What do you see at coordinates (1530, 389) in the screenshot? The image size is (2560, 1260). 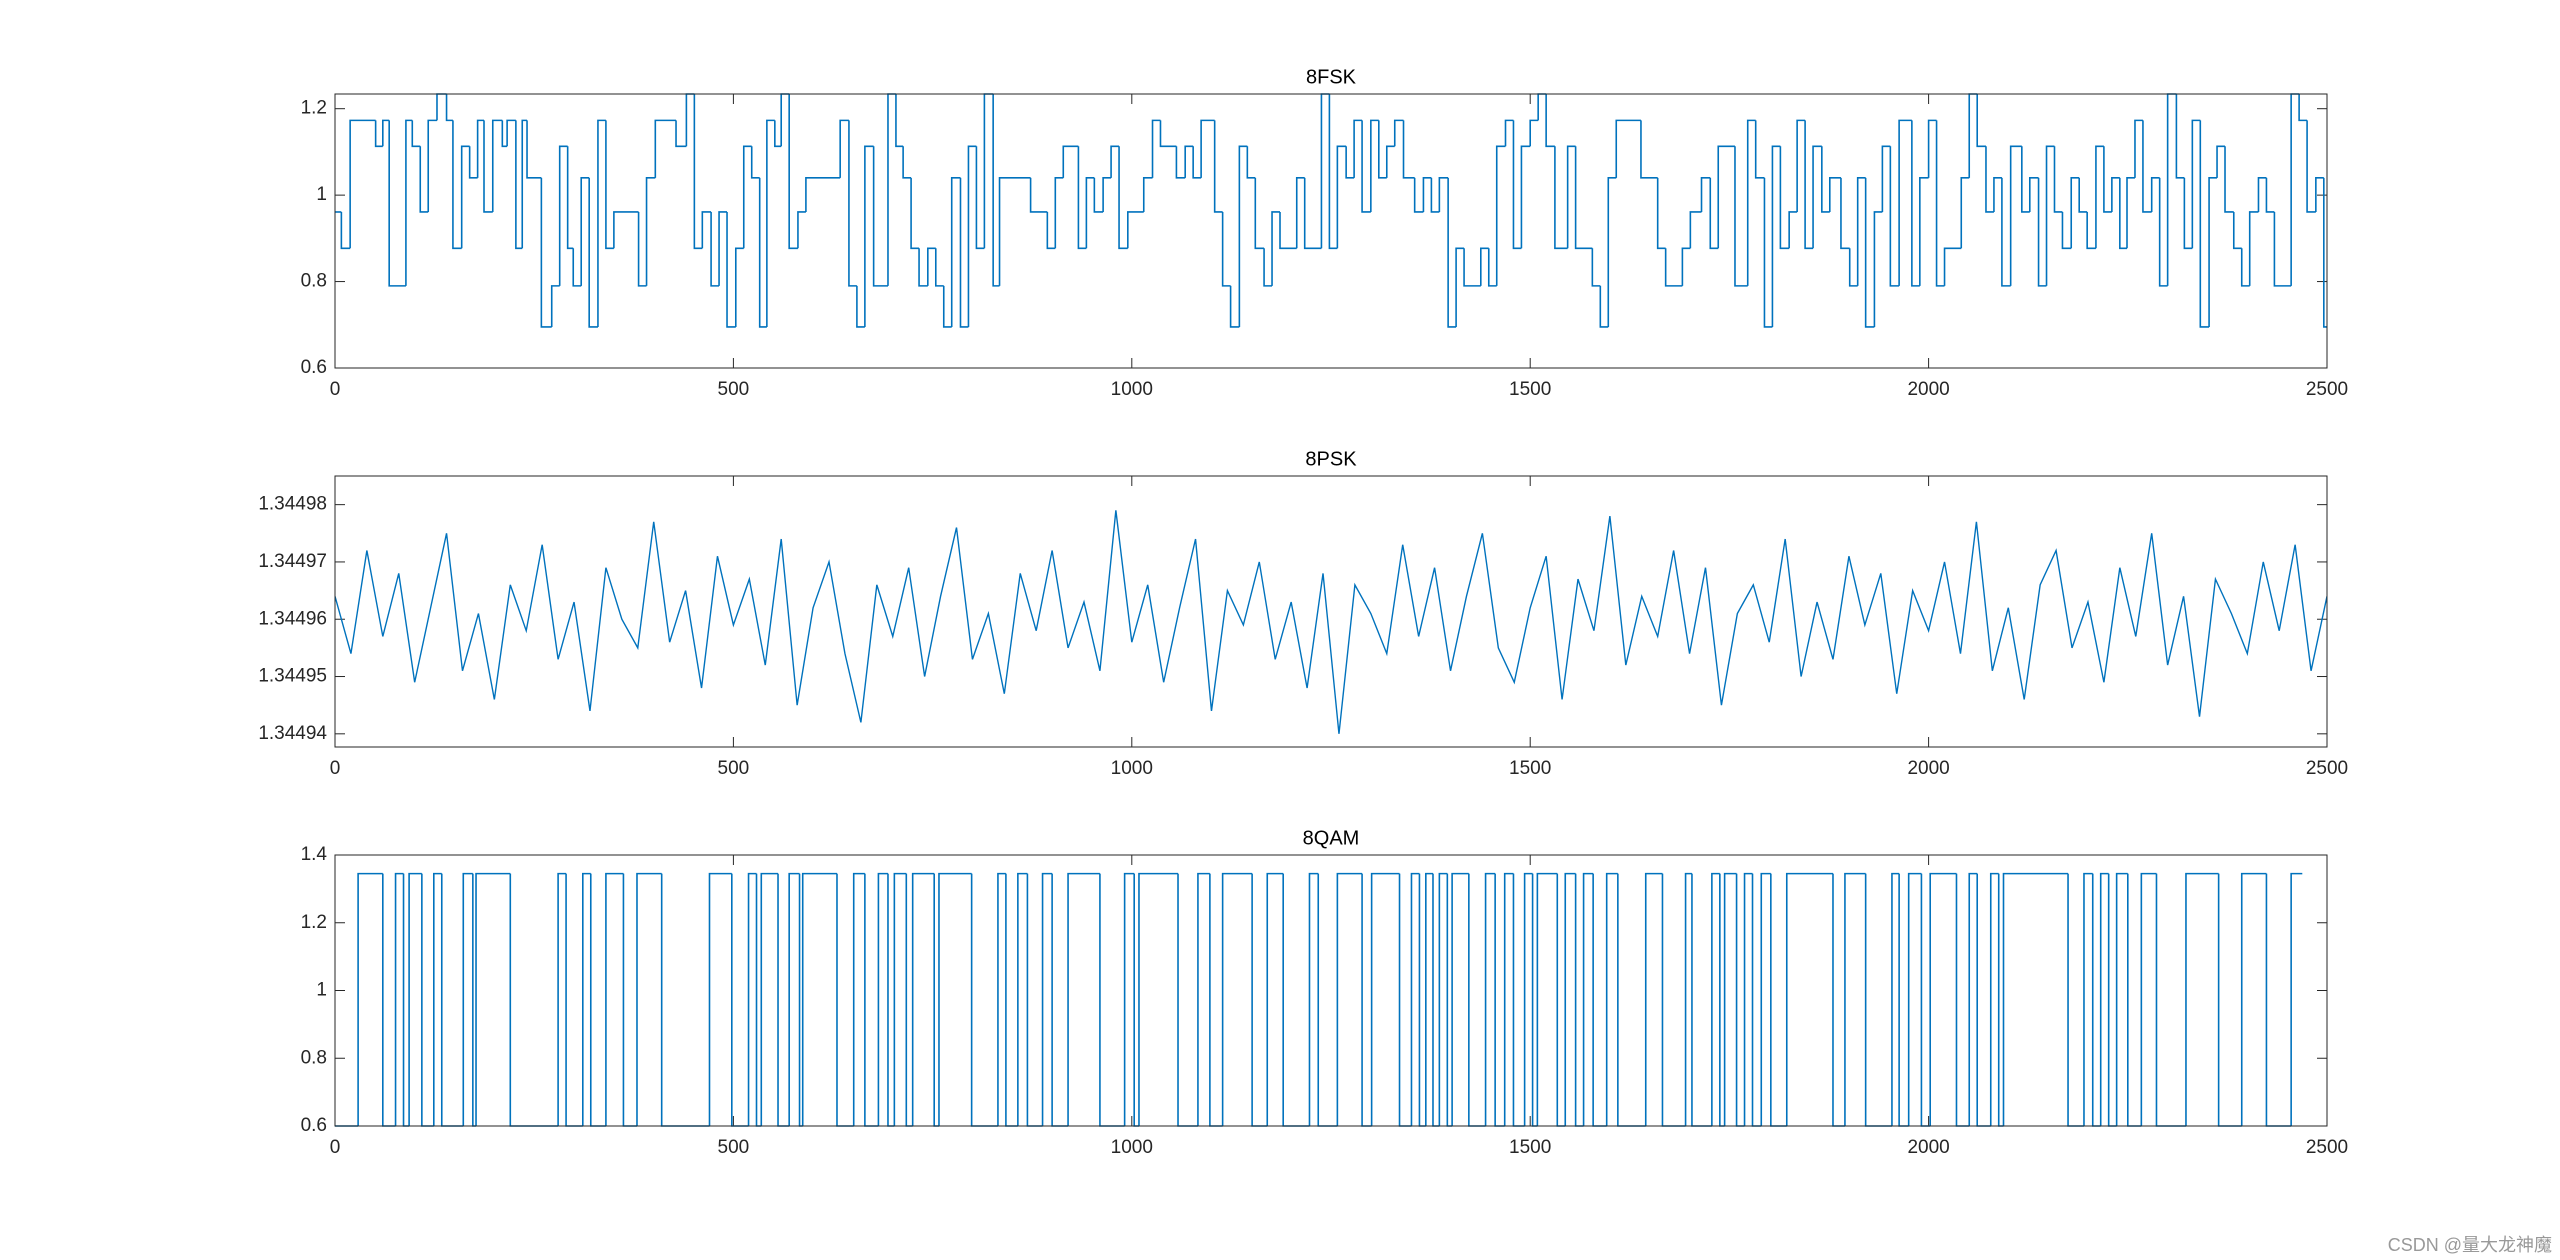 I see `x-tick-label: 1500` at bounding box center [1530, 389].